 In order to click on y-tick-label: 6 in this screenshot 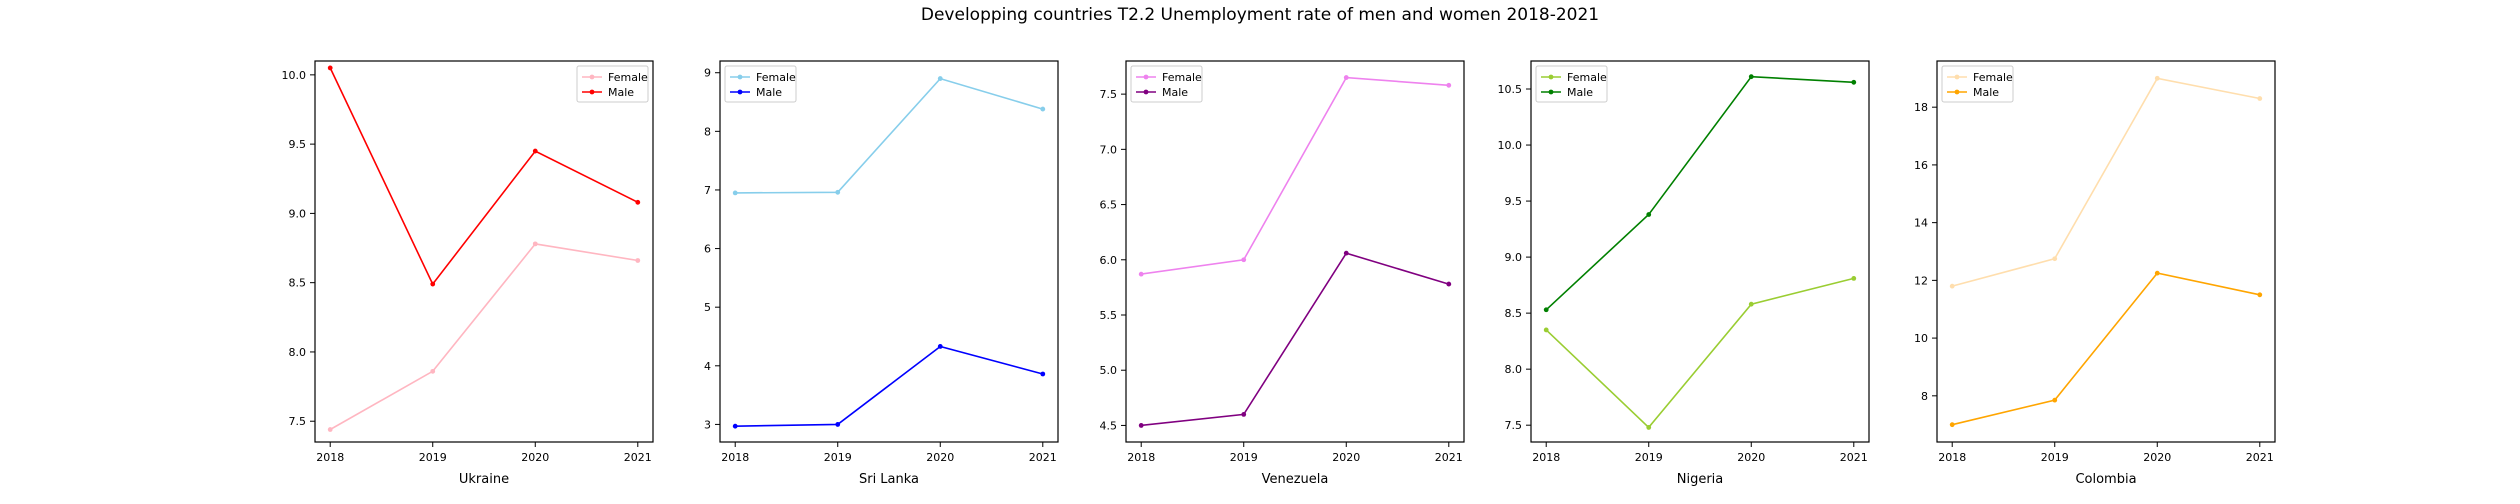, I will do `click(707, 249)`.